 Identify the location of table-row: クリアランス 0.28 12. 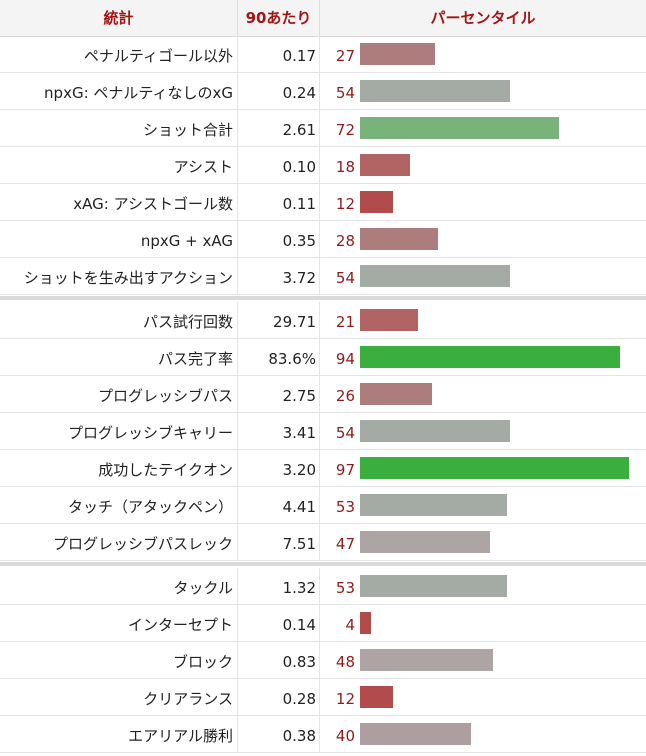
(323, 697).